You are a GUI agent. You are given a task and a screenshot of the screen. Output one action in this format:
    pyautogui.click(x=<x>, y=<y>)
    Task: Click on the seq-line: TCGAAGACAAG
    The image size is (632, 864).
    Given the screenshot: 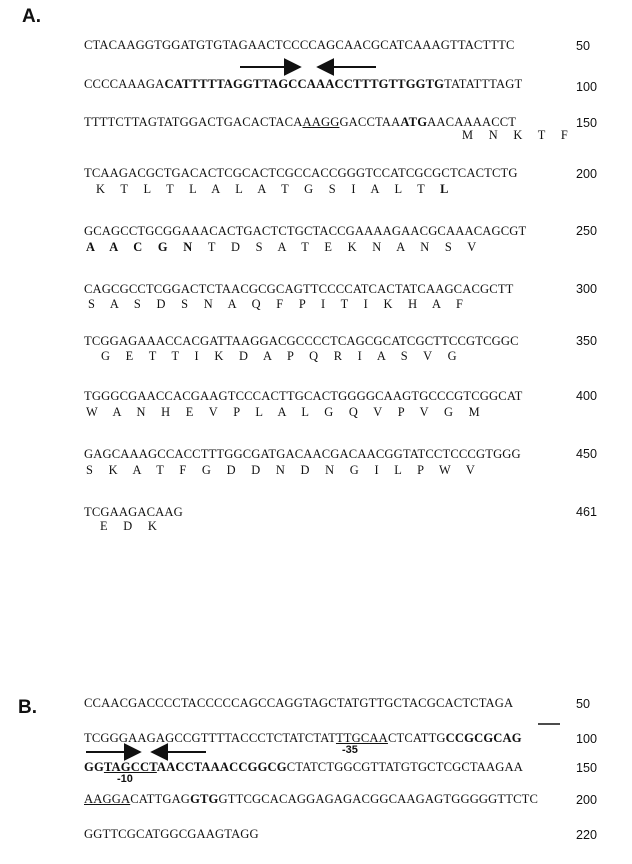 What is the action you would take?
    pyautogui.click(x=133, y=512)
    